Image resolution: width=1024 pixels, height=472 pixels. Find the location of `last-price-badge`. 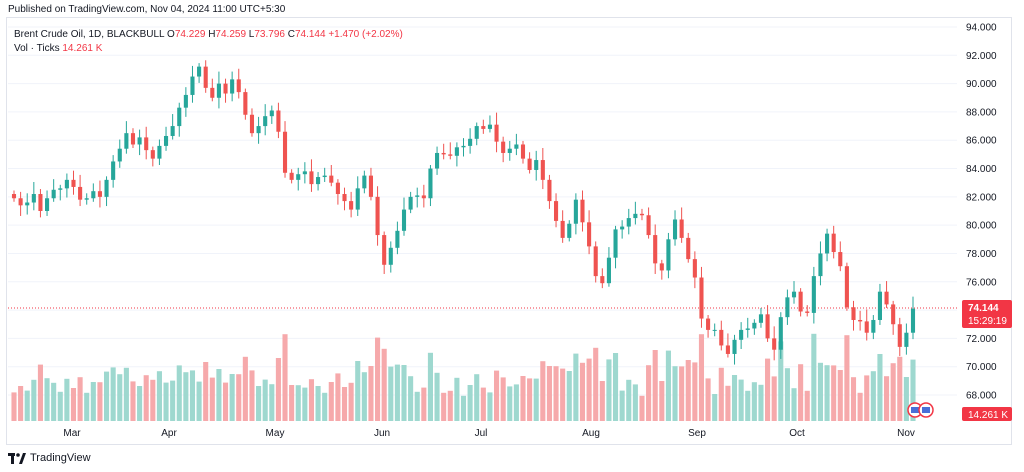

last-price-badge is located at coordinates (987, 314).